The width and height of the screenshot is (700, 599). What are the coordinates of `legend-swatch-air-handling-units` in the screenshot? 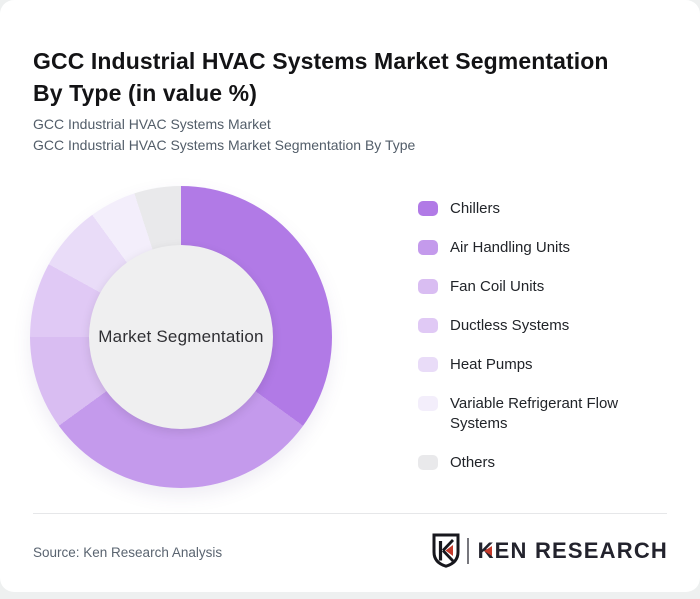 It's located at (428, 247).